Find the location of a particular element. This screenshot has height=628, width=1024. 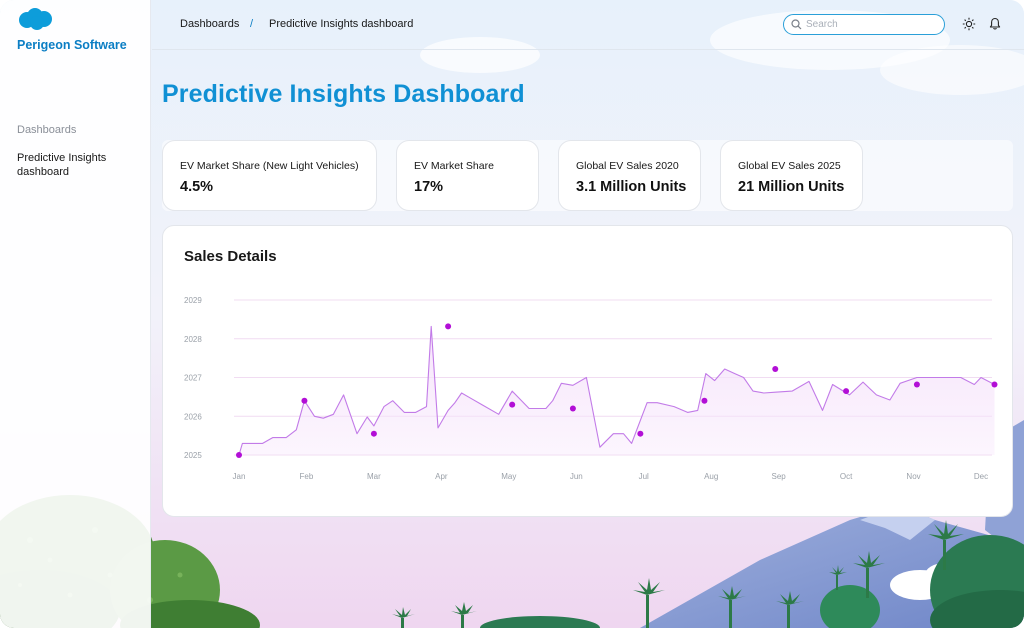

breadcrumb-dashboards: Dashboards is located at coordinates (210, 24).